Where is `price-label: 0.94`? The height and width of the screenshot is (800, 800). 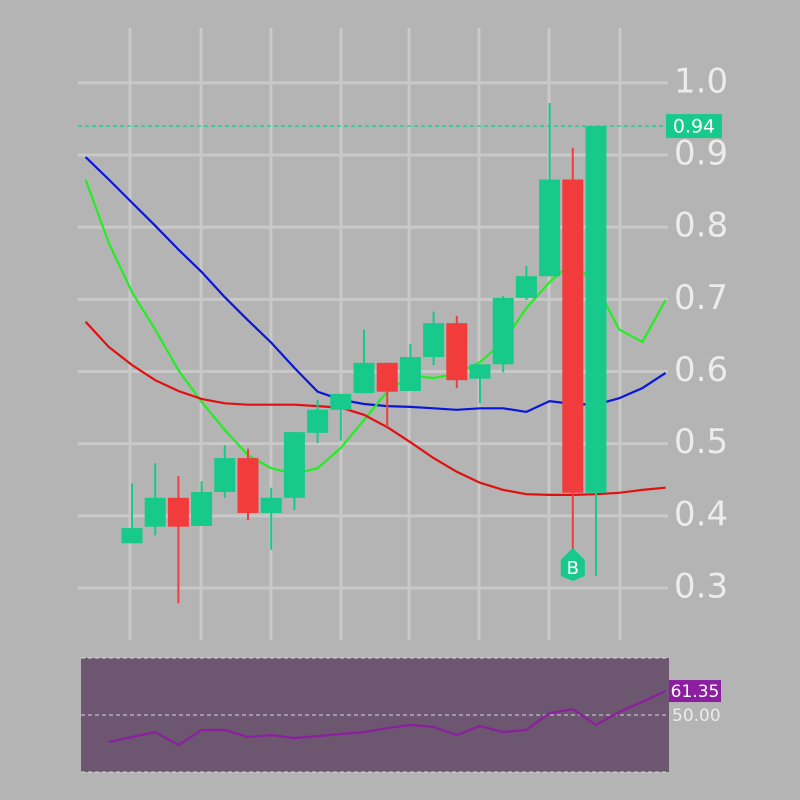 price-label: 0.94 is located at coordinates (694, 127).